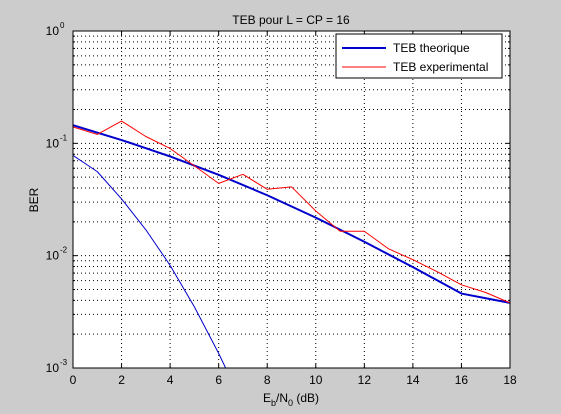 This screenshot has width=561, height=414. I want to click on legend-box, so click(419, 56).